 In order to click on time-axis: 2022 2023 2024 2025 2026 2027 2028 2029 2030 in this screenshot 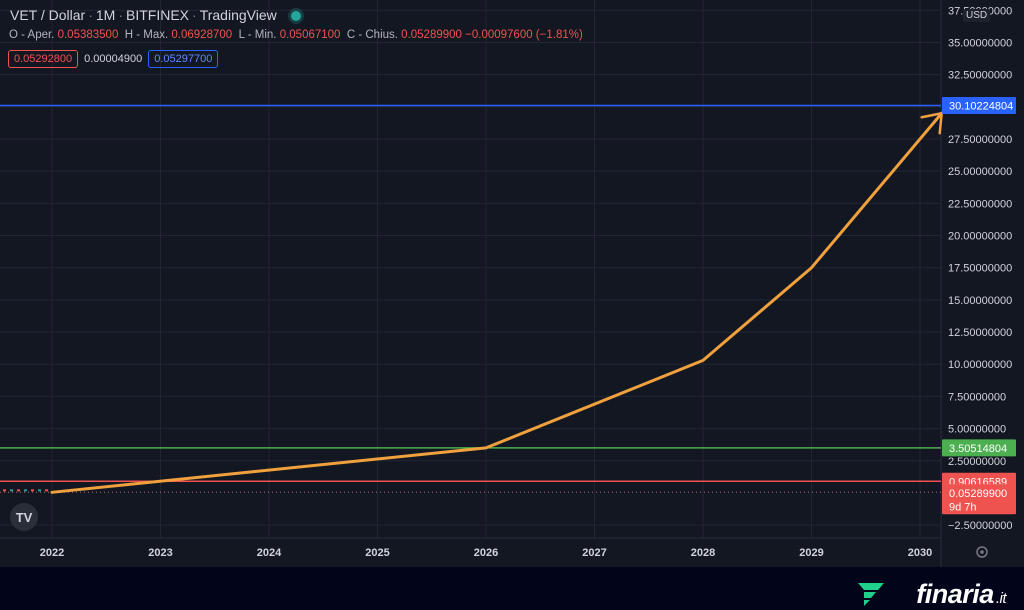, I will do `click(486, 553)`.